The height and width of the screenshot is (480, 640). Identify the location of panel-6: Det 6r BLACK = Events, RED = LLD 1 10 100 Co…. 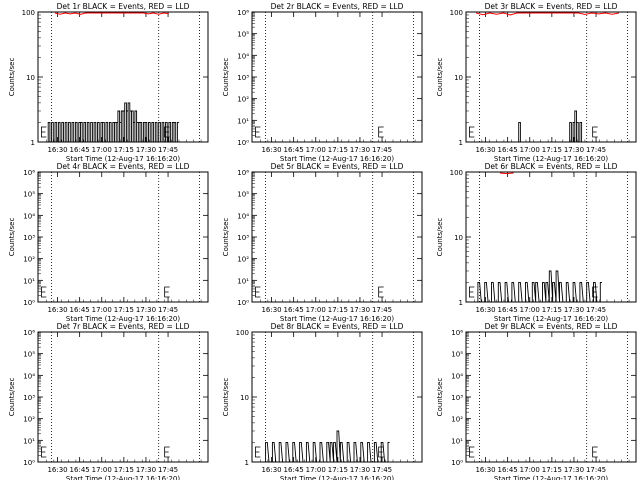
(536, 242).